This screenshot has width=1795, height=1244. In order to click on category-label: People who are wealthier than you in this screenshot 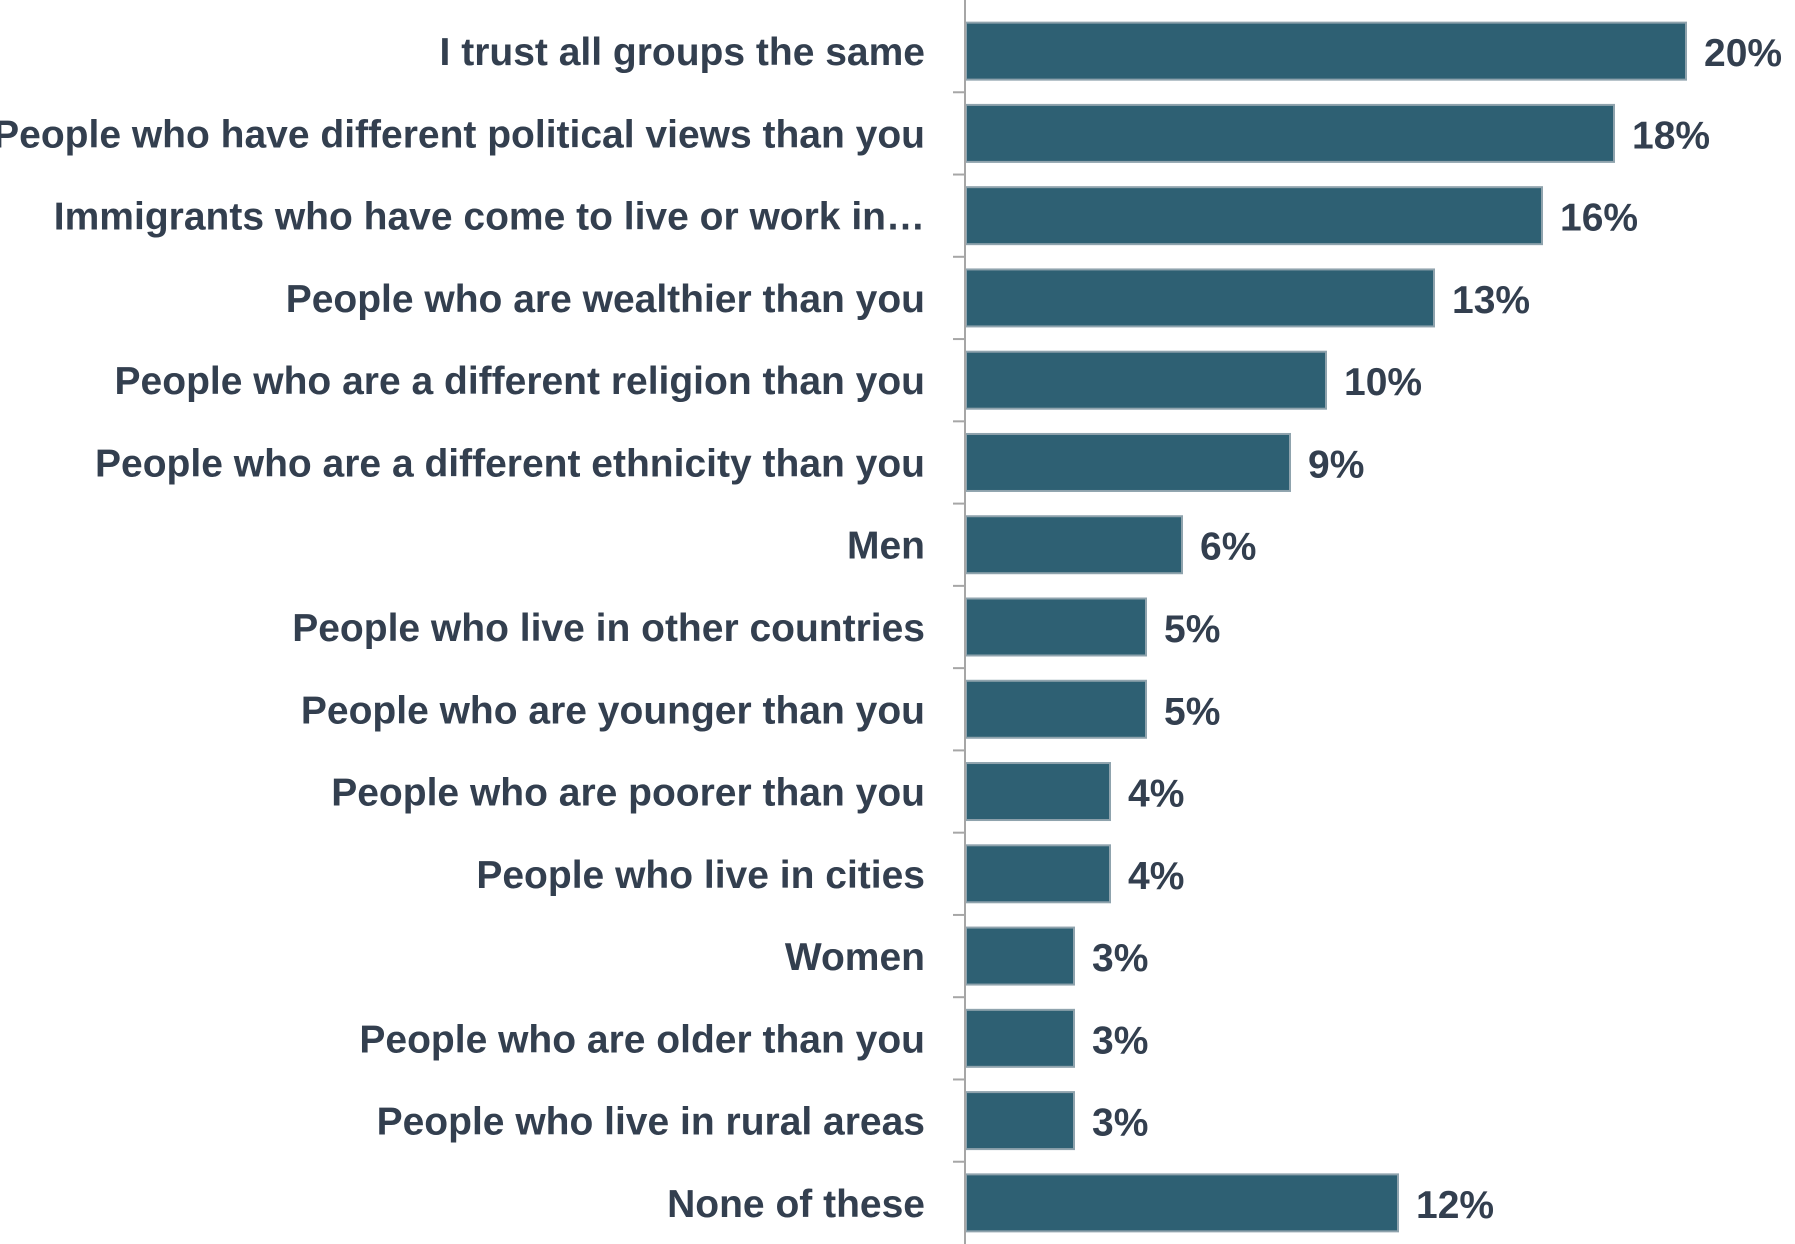, I will do `click(605, 299)`.